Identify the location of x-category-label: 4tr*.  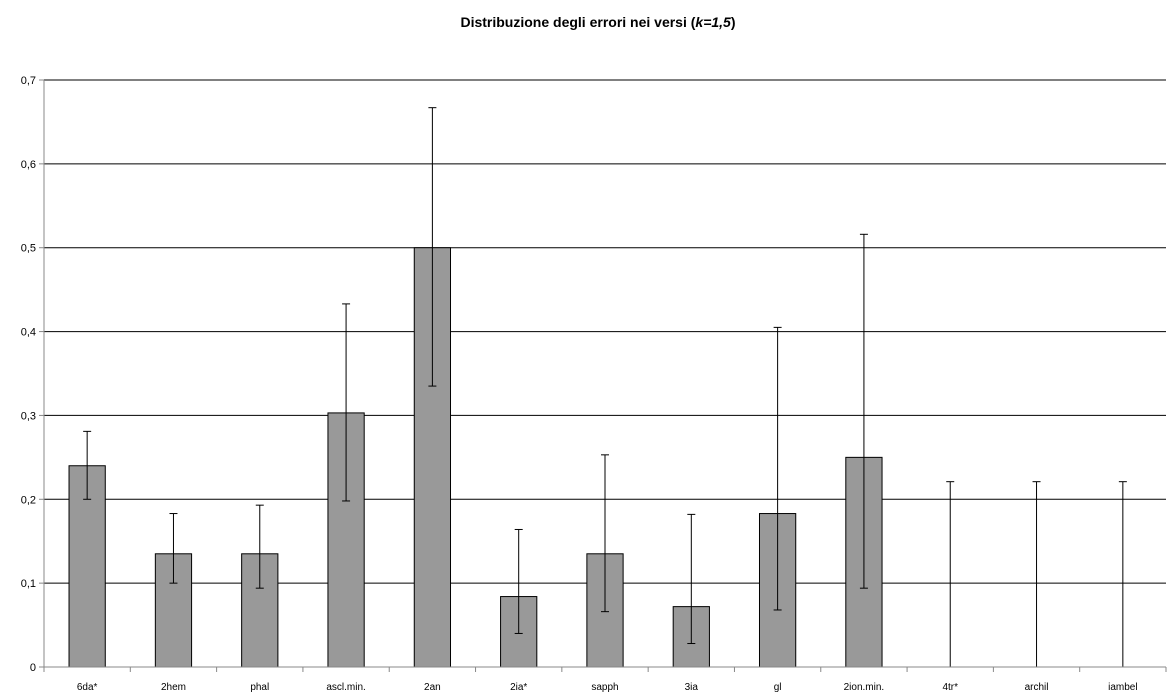
(950, 687).